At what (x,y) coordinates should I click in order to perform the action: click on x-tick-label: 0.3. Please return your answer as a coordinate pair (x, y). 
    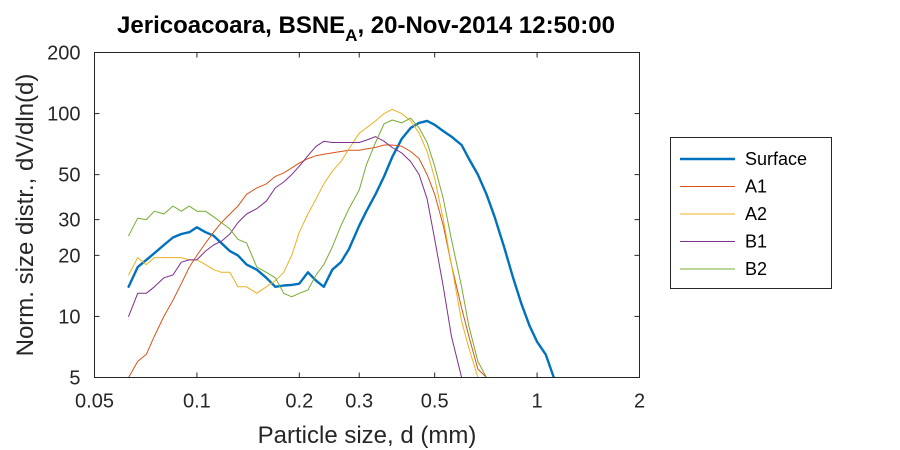
    Looking at the image, I should click on (359, 402).